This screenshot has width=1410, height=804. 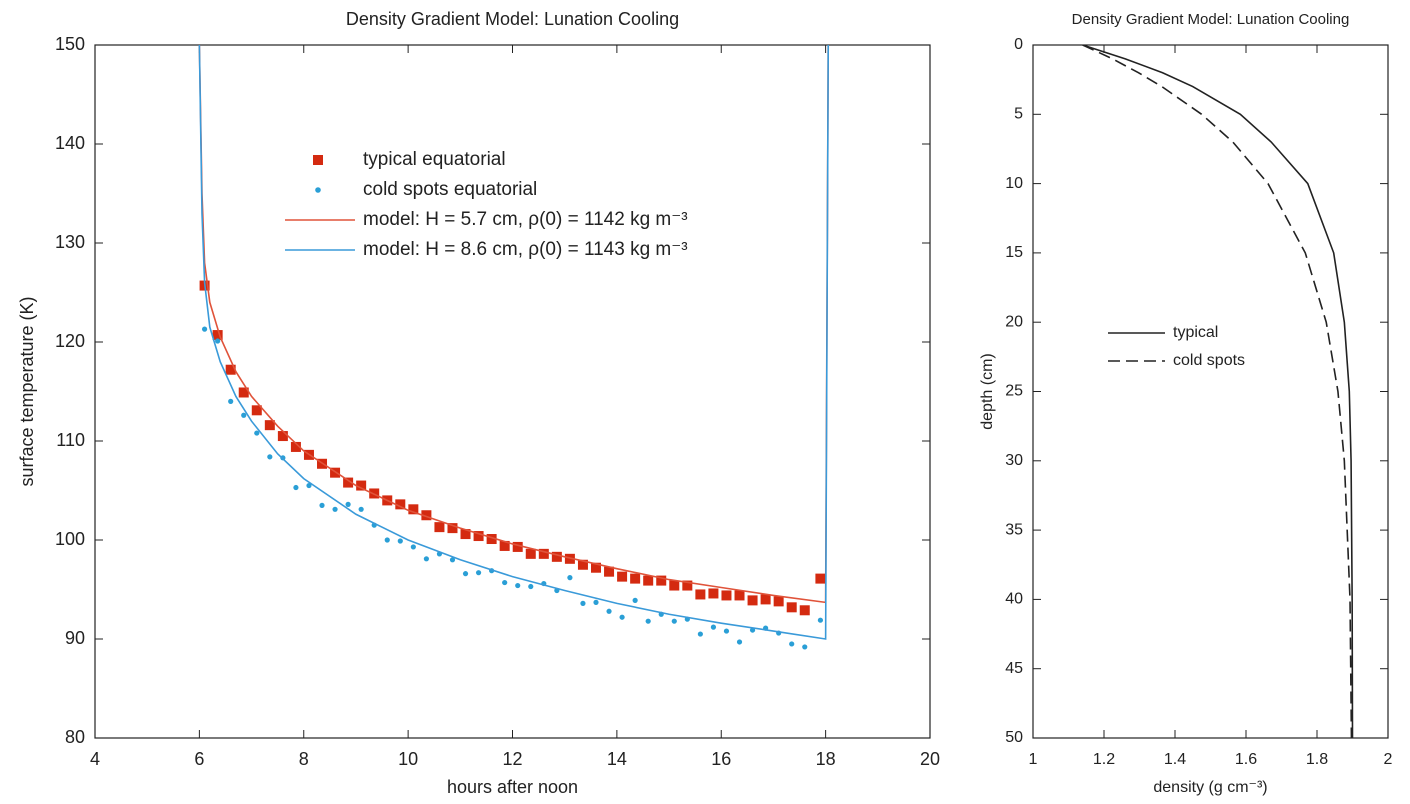 I want to click on legend-label: typical equatorial, so click(x=434, y=159).